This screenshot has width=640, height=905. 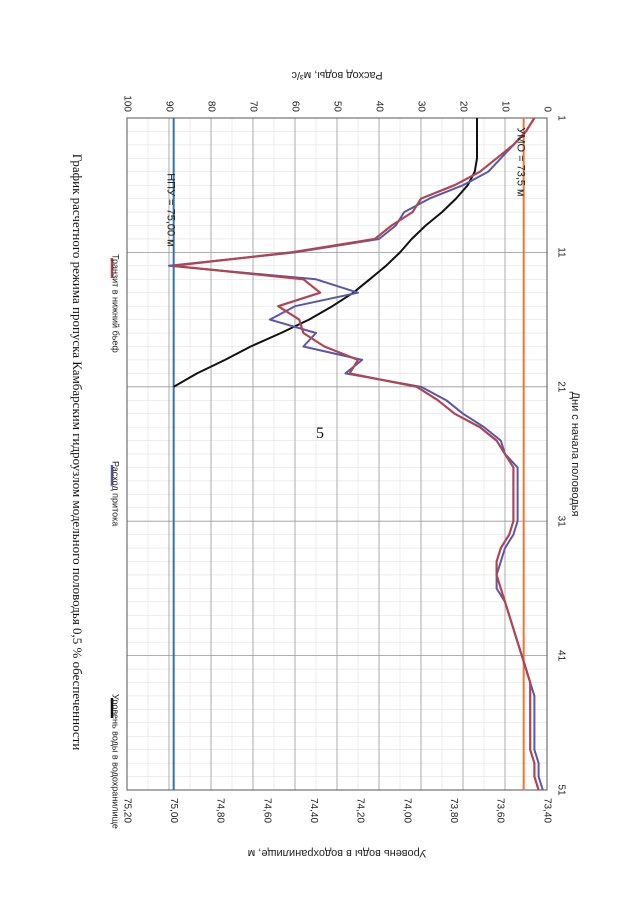 What do you see at coordinates (521, 161) in the screenshot?
I see `umo-label: УМО = 73,5 м` at bounding box center [521, 161].